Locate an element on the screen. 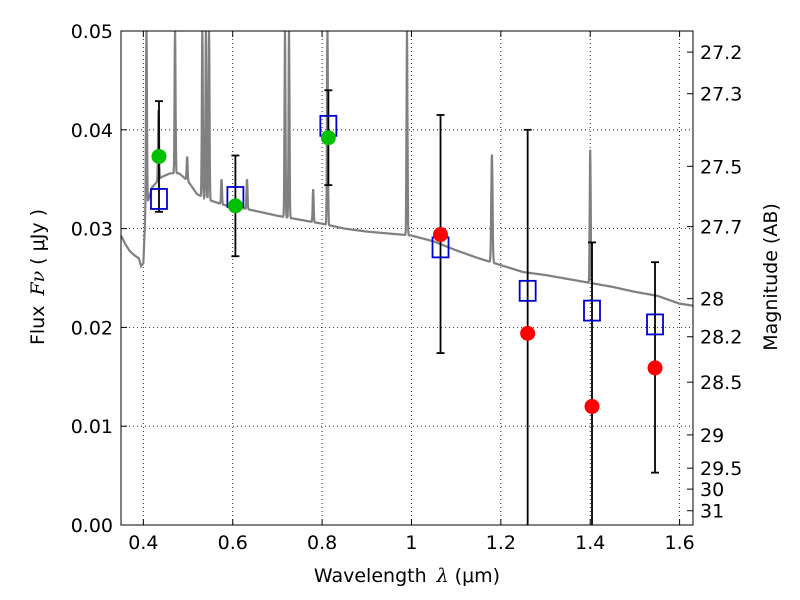 This screenshot has width=800, height=600. x-tick-label: 0.6 is located at coordinates (233, 543).